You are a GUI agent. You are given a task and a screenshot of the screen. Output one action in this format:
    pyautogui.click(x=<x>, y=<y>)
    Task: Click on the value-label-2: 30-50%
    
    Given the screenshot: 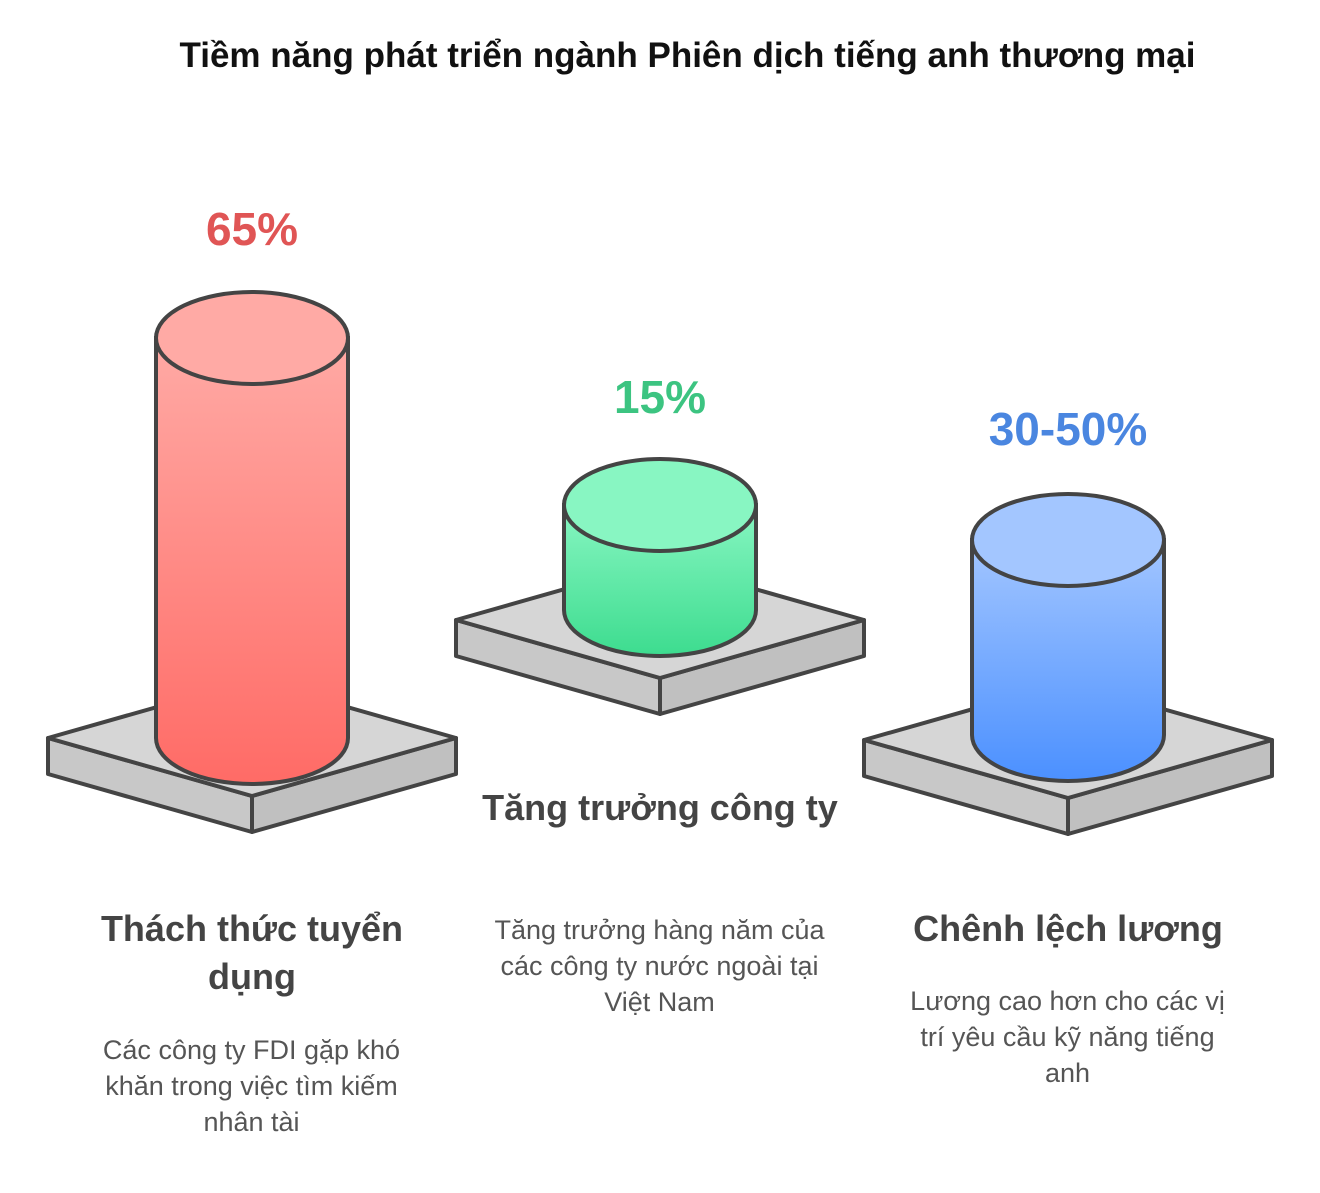 What is the action you would take?
    pyautogui.click(x=1068, y=429)
    